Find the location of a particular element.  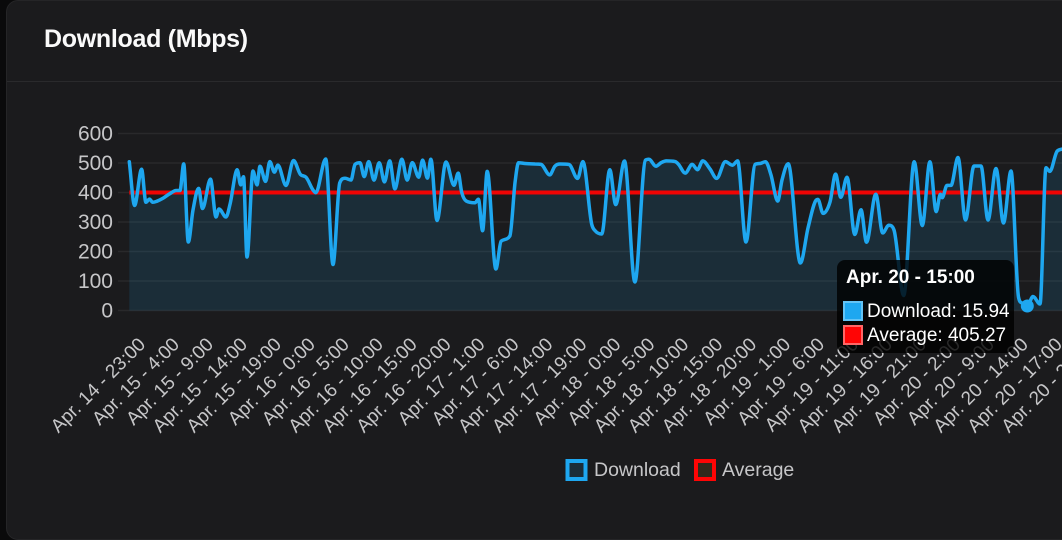

svg-text: Average is located at coordinates (758, 470).